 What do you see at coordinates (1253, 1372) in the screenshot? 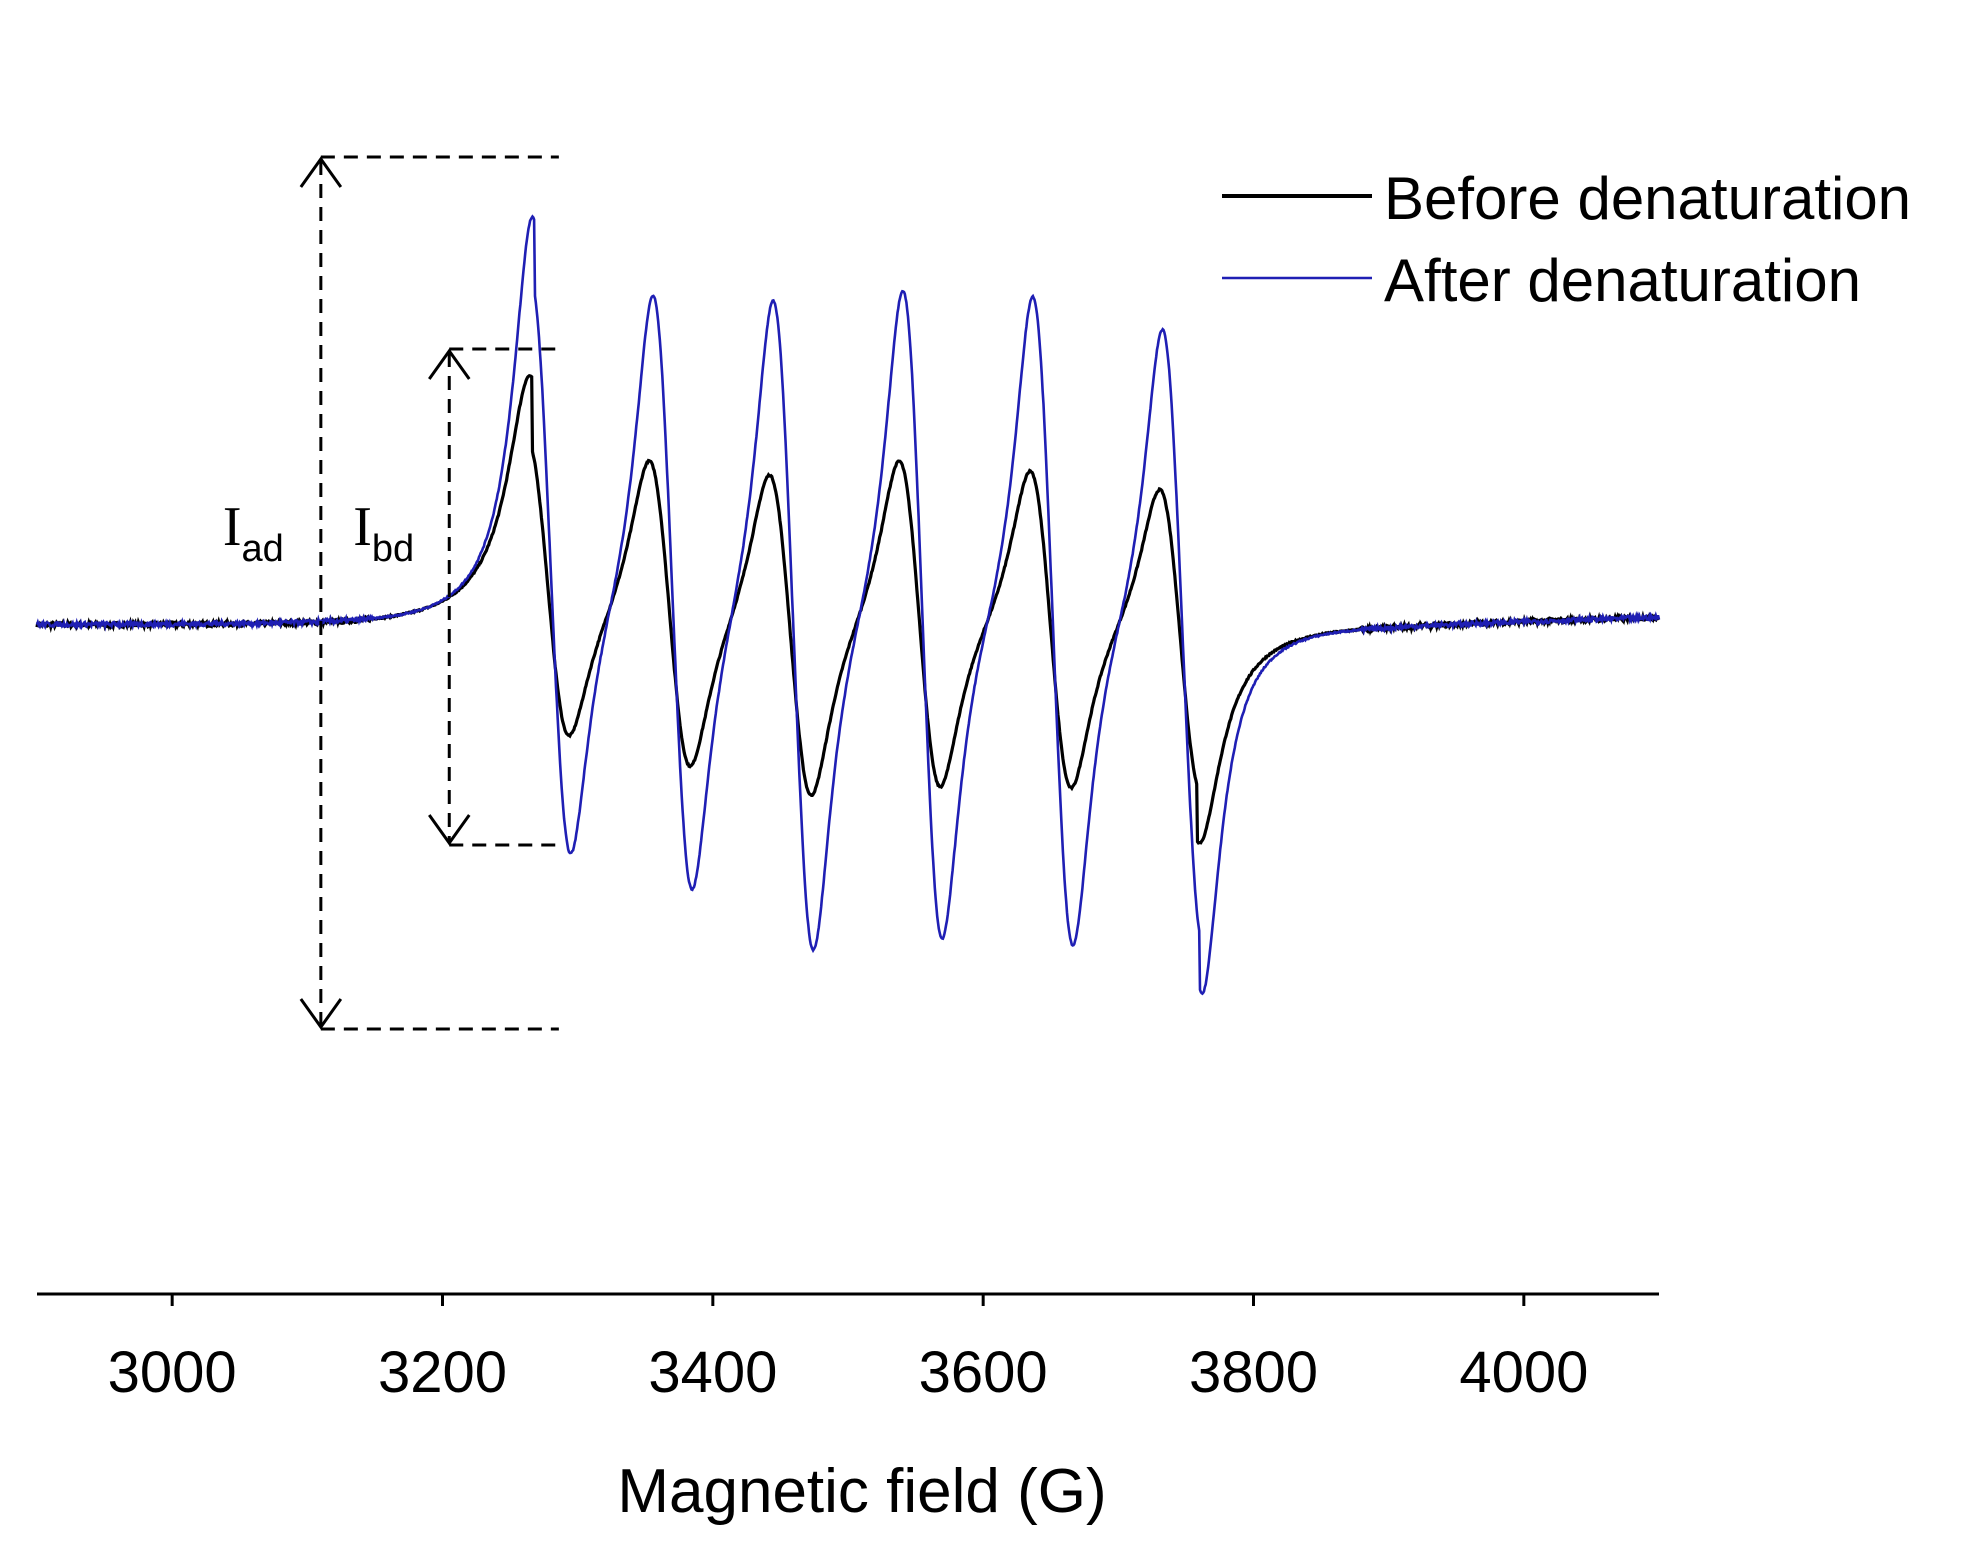
I see `x-tick-label-3800: 3800` at bounding box center [1253, 1372].